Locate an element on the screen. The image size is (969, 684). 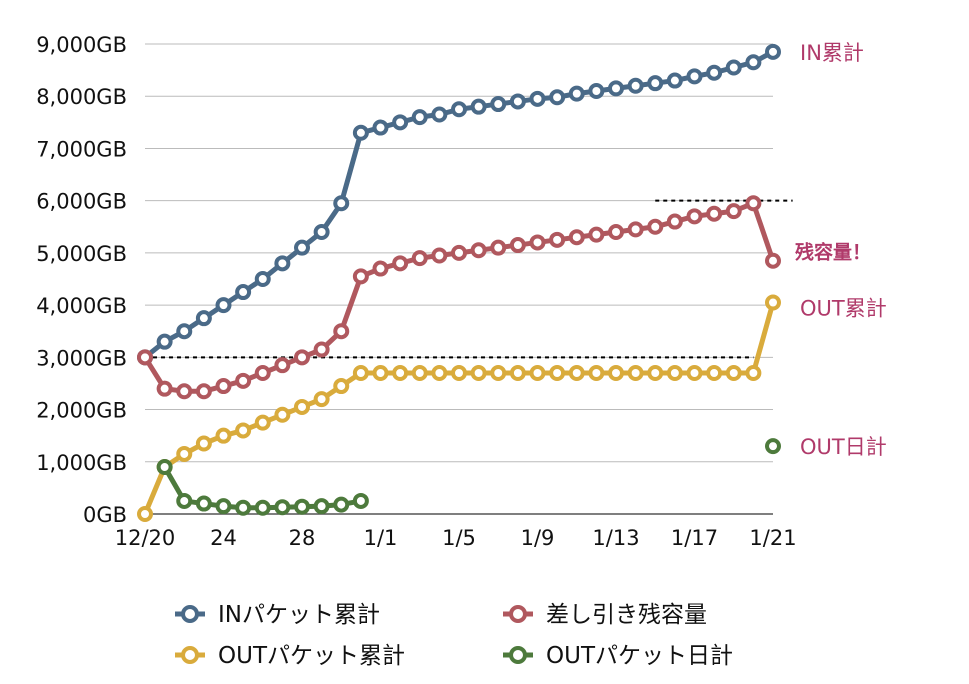
legend-item: OUTパケット日計 is located at coordinates (618, 656).